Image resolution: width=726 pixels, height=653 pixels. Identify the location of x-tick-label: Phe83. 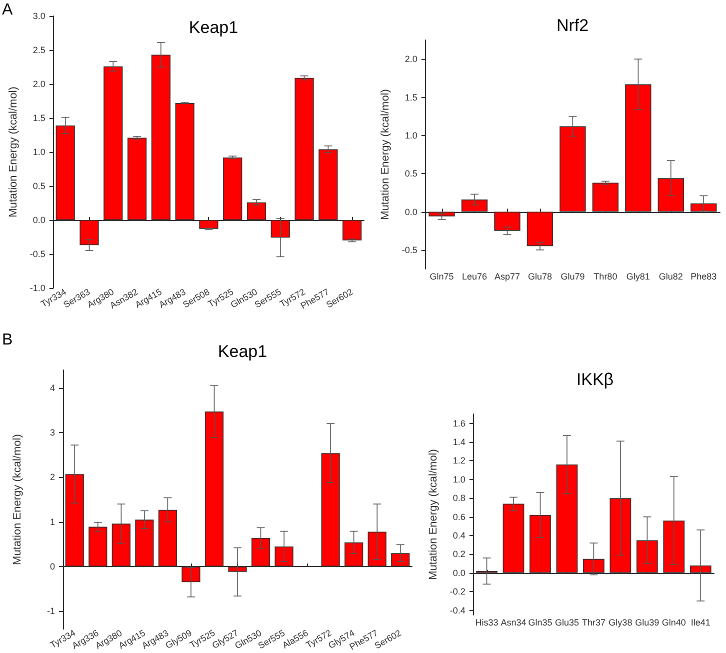
(703, 277).